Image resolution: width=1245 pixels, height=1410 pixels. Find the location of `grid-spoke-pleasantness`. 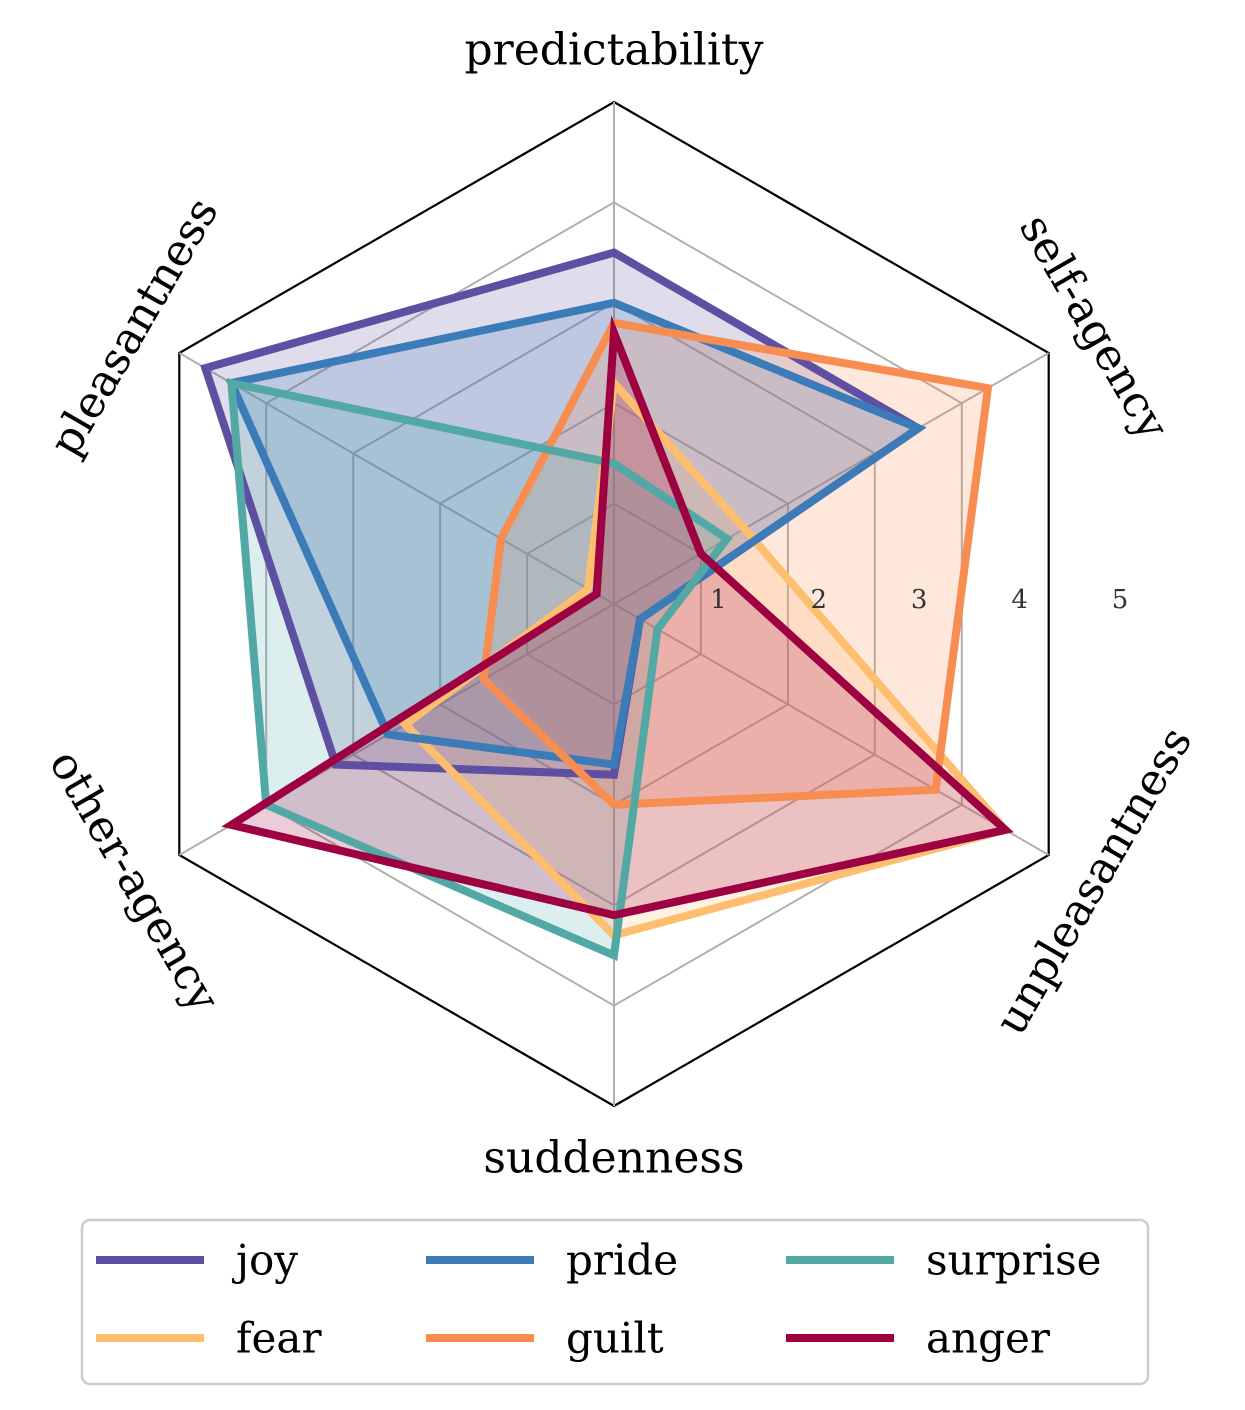

grid-spoke-pleasantness is located at coordinates (396, 478).